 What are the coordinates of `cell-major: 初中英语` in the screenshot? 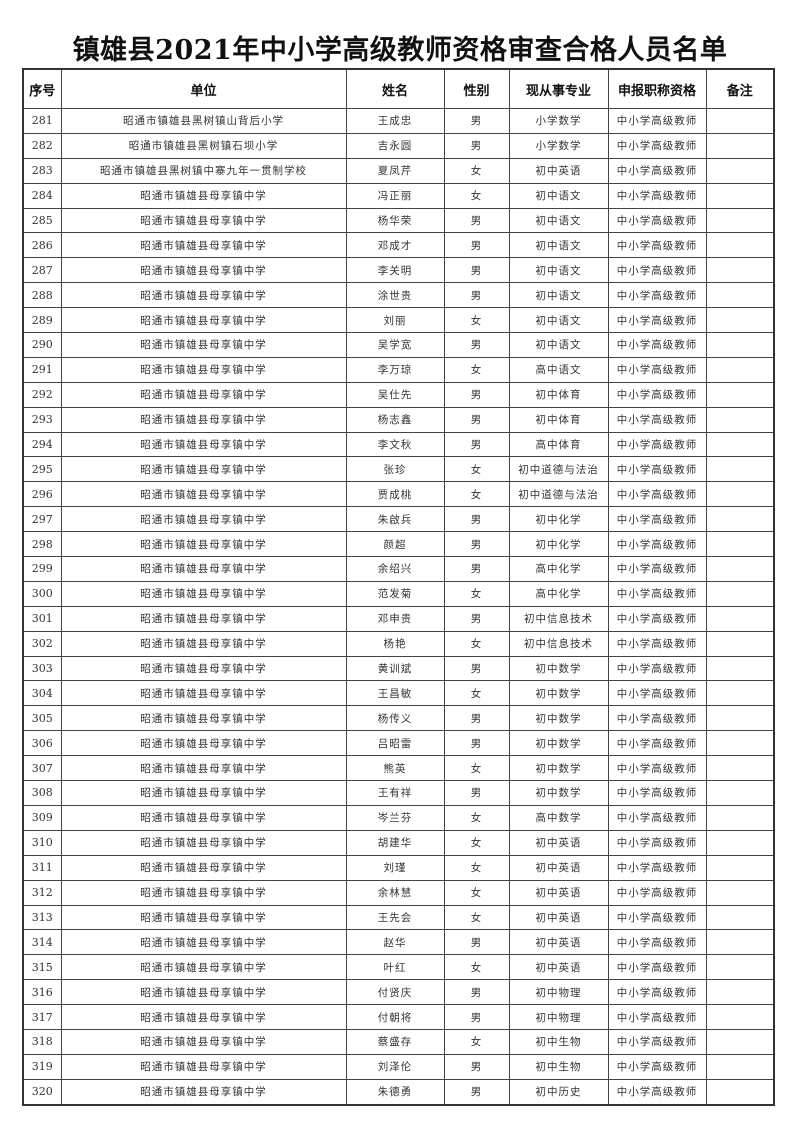 It's located at (558, 967).